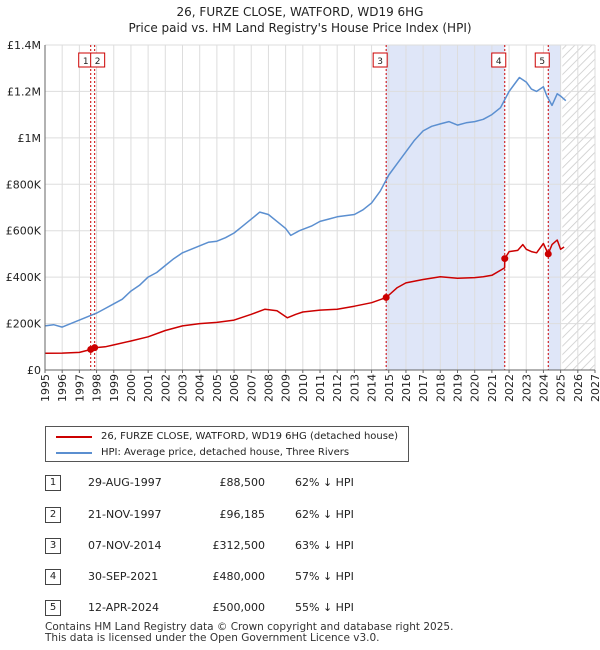 The image size is (600, 650). I want to click on chart-title: 26, FURZE CLOSE, WATFORD, WD19 6HG, so click(300, 12).